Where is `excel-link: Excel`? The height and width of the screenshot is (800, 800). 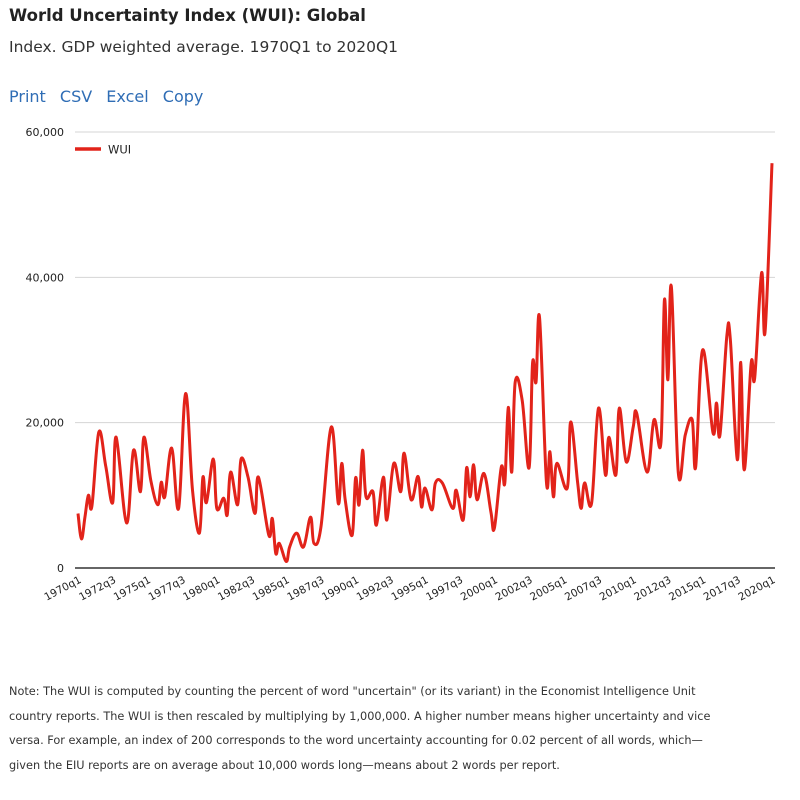 excel-link: Excel is located at coordinates (127, 96).